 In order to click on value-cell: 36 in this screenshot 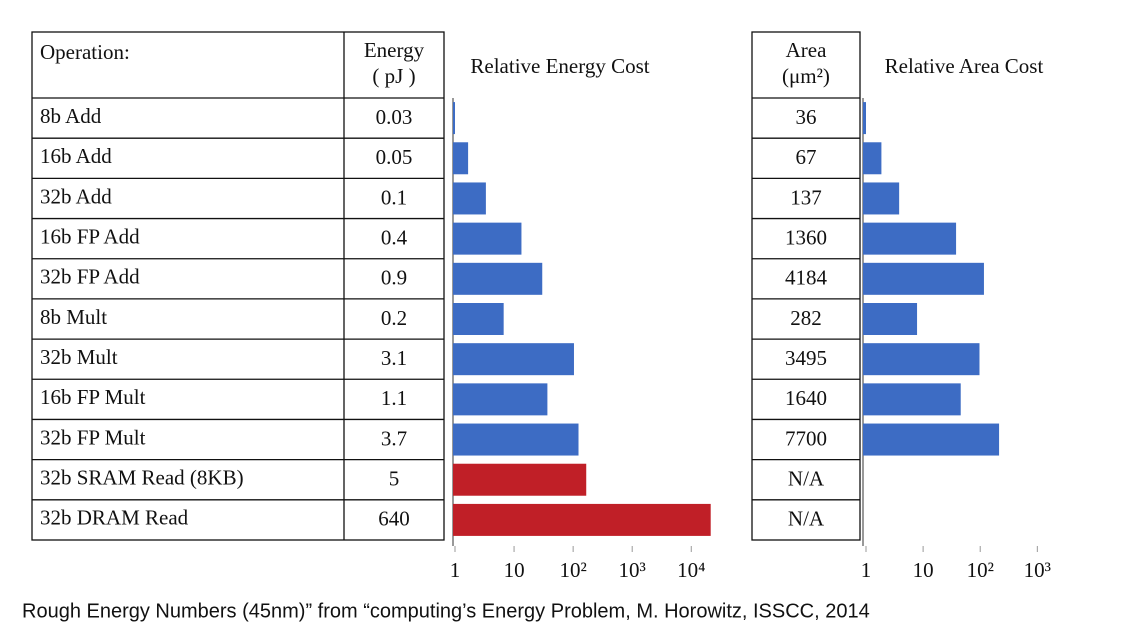, I will do `click(806, 117)`.